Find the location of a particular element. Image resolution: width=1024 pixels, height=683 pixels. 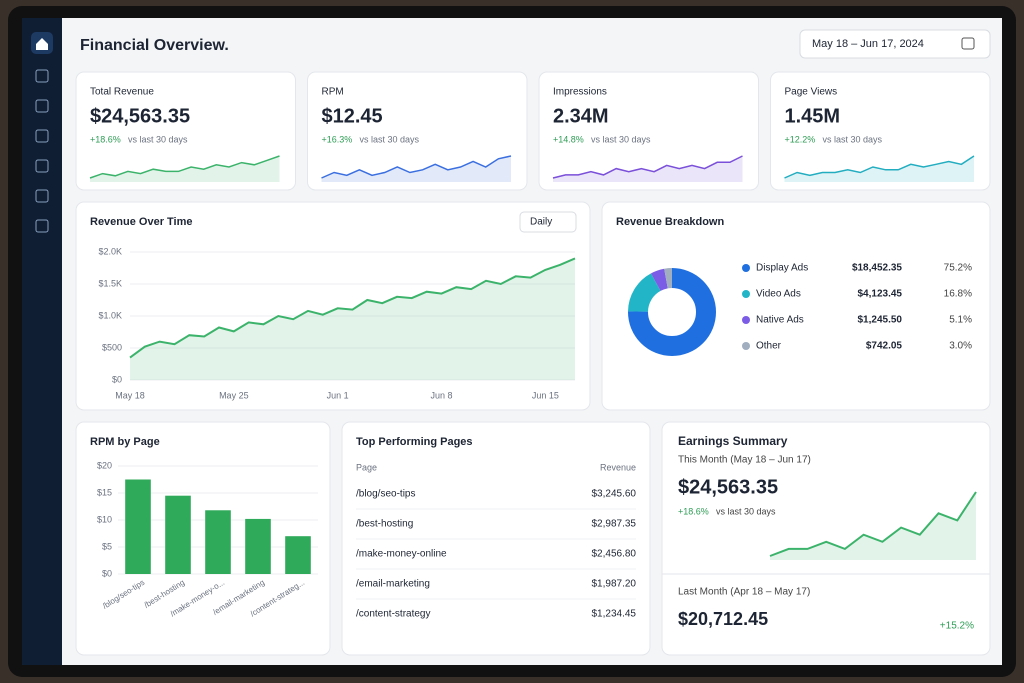

date-range: May 18 – Jun 17, 2024 is located at coordinates (868, 44).